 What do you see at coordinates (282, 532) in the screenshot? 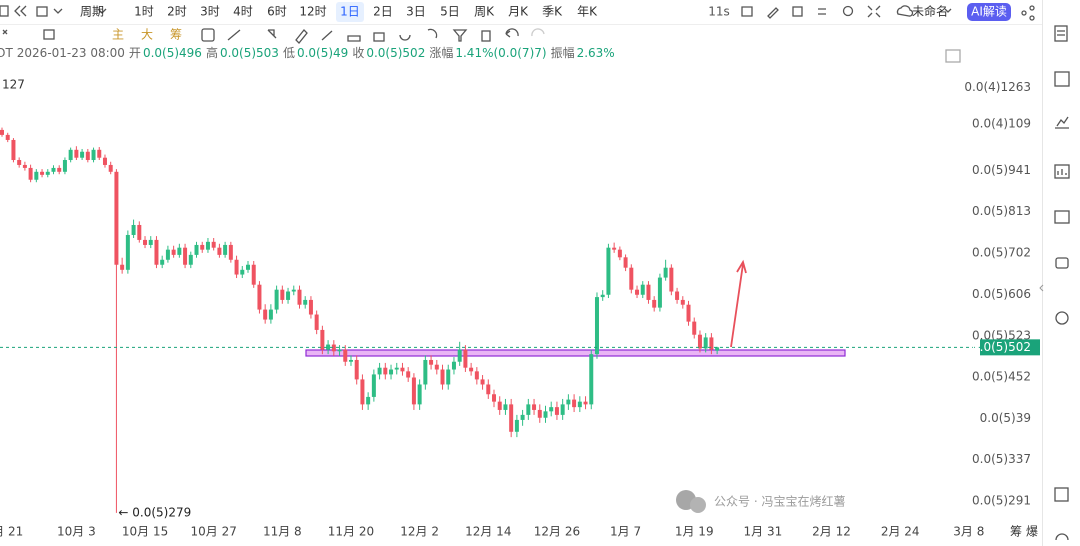
I see `x-tick-label: 11月 8` at bounding box center [282, 532].